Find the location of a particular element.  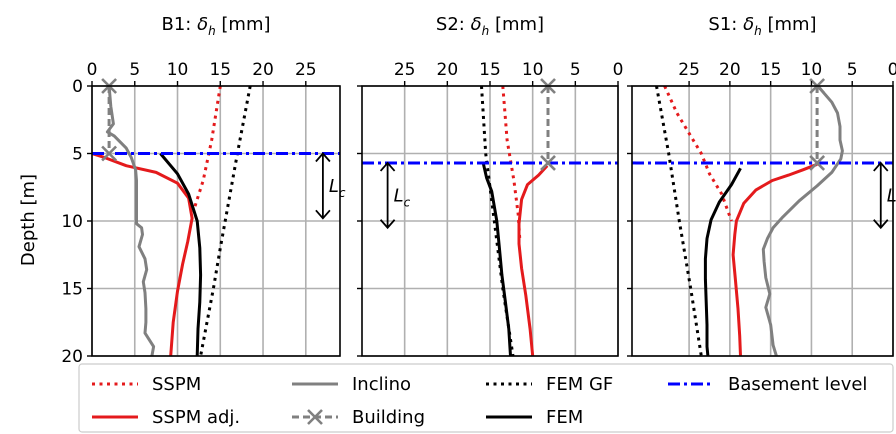

legend-entry-building: Building is located at coordinates (358, 417).